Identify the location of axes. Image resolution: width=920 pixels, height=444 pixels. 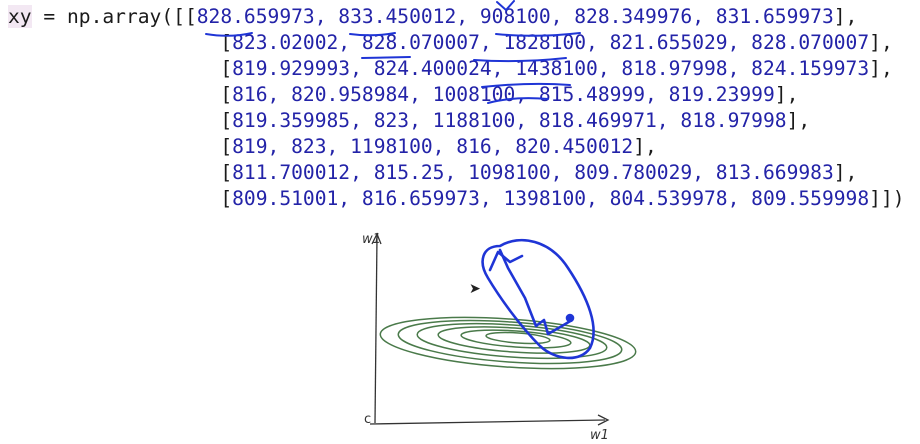
(489, 329).